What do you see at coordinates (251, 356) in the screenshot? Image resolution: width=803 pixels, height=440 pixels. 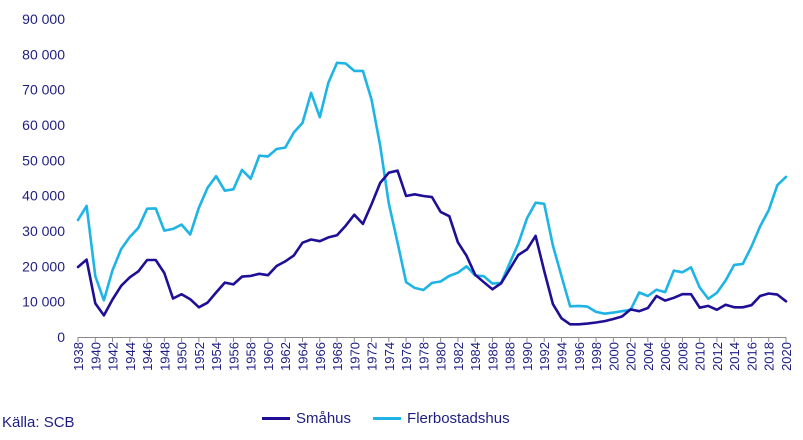 I see `x-tick-label: 1958` at bounding box center [251, 356].